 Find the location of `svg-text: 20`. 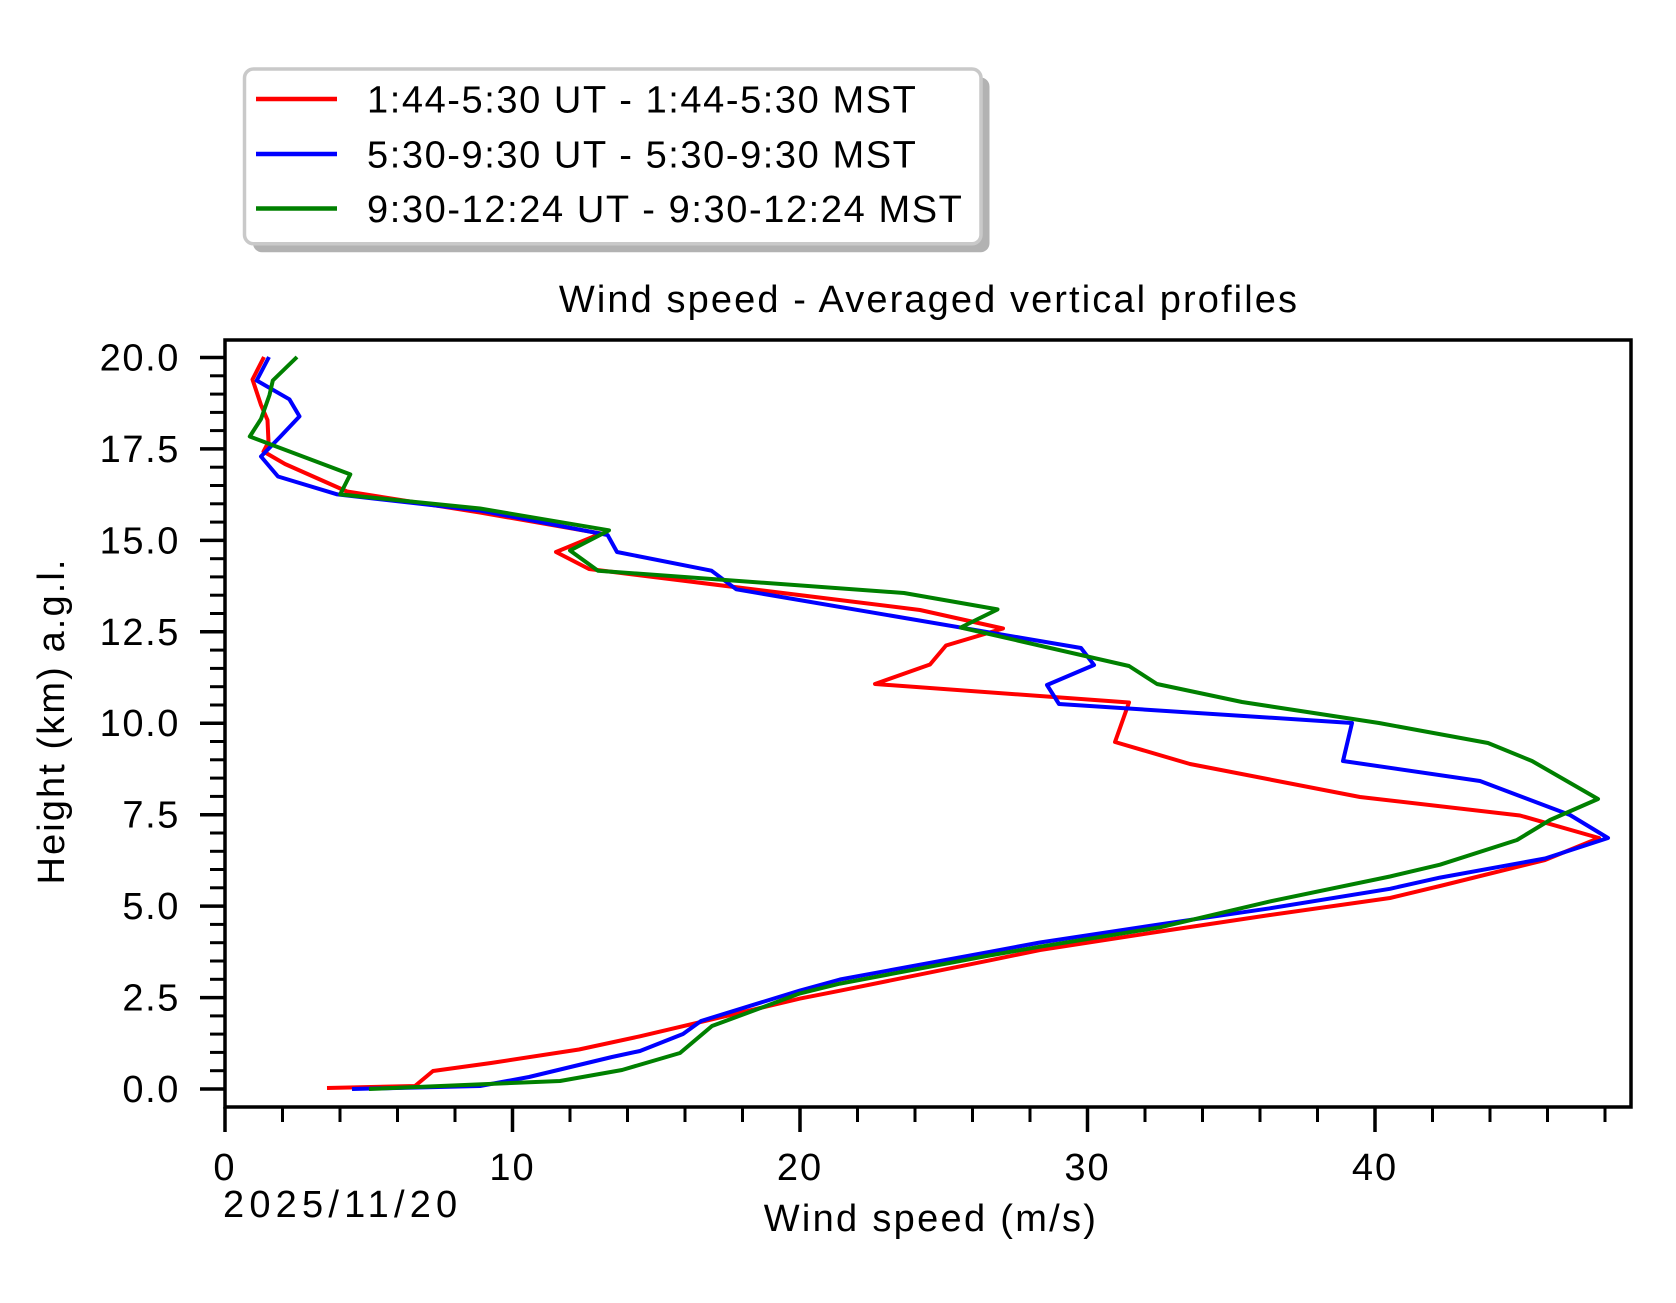

svg-text: 20 is located at coordinates (800, 1168).